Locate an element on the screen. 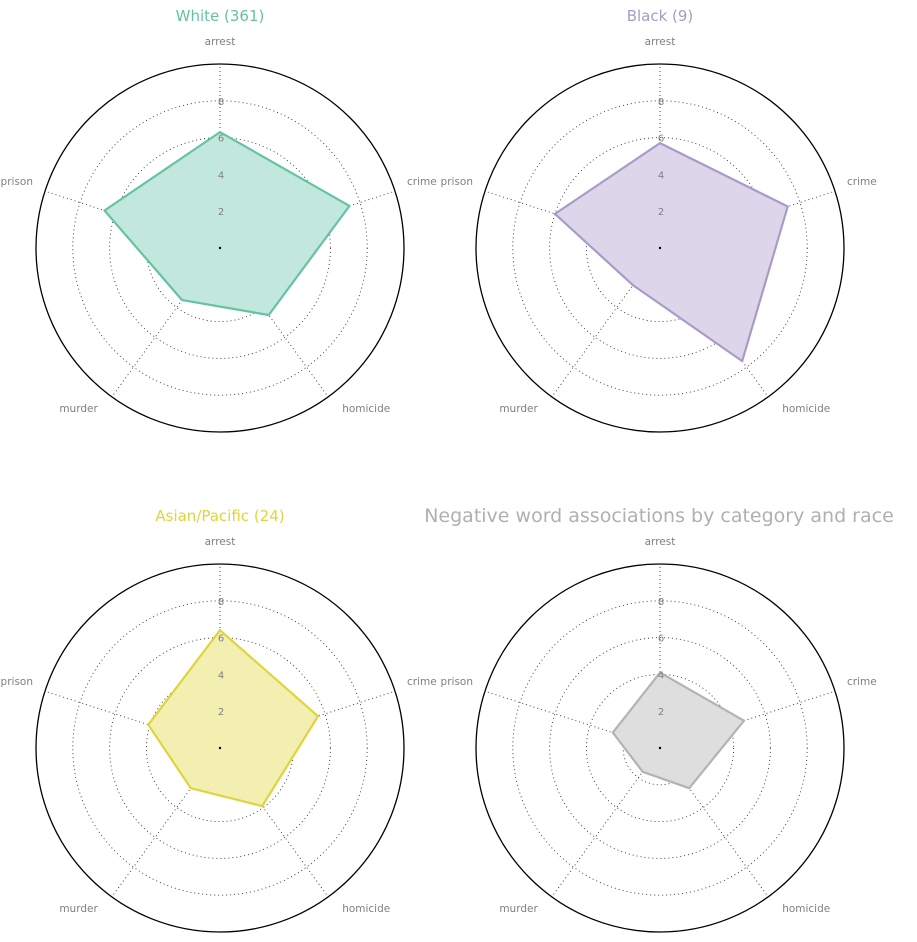 Image resolution: width=917 pixels, height=942 pixels. panel-title: Black (9) is located at coordinates (660, 16).